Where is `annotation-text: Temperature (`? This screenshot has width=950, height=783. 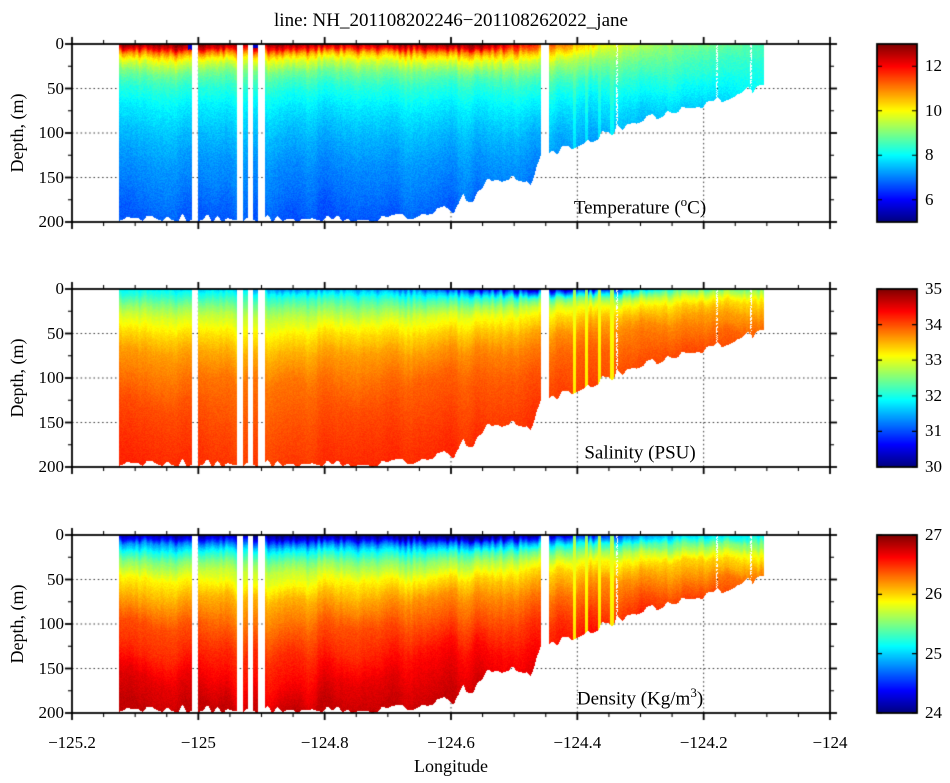
annotation-text: Temperature ( is located at coordinates (627, 208).